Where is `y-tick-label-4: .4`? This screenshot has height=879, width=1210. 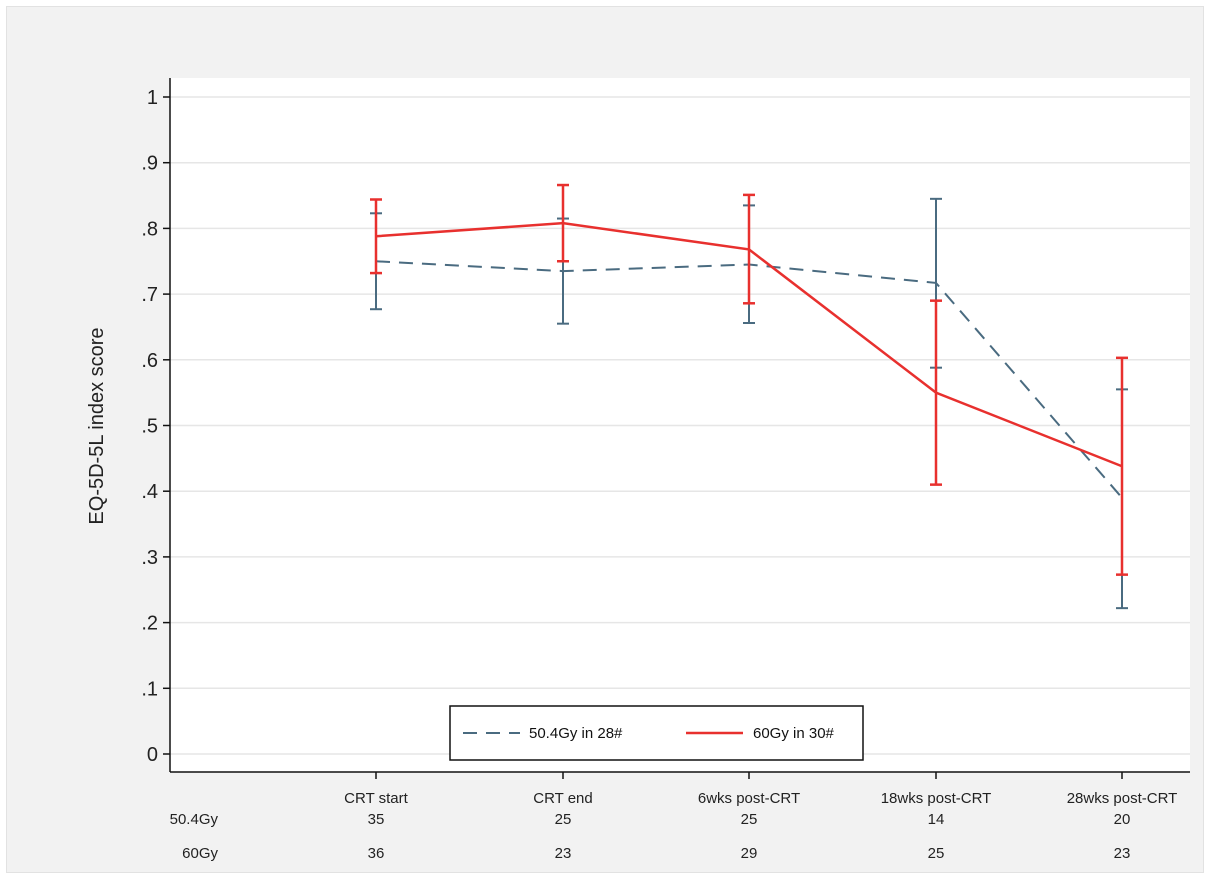 y-tick-label-4: .4 is located at coordinates (149, 492).